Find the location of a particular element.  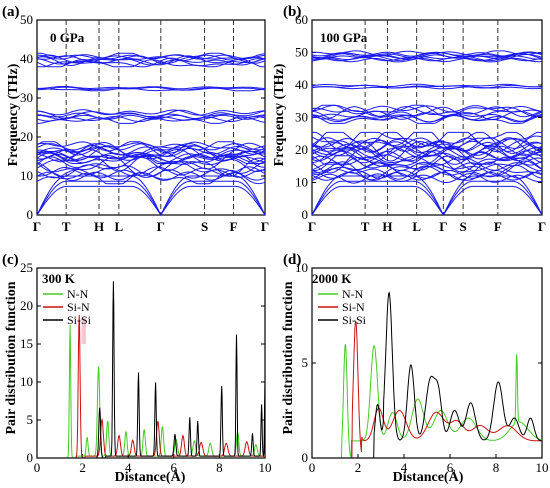

panel-a-annotation: 0 GPa is located at coordinates (67, 37).